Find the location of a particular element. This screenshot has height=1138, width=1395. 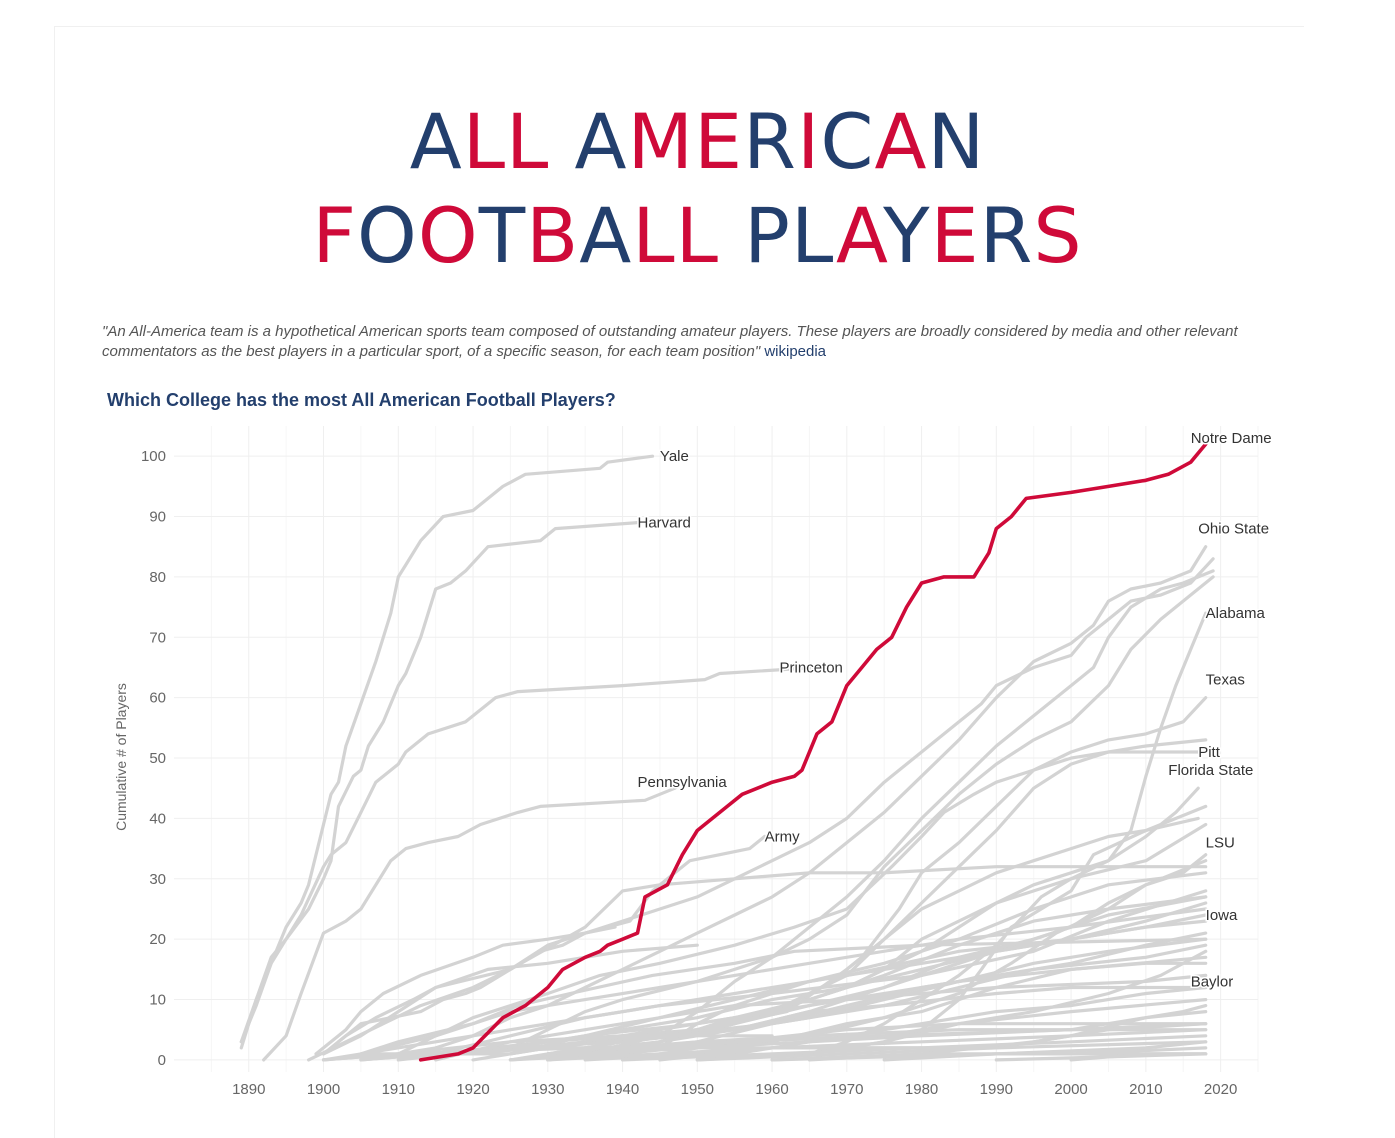

title-segment: T is located at coordinates (502, 235).